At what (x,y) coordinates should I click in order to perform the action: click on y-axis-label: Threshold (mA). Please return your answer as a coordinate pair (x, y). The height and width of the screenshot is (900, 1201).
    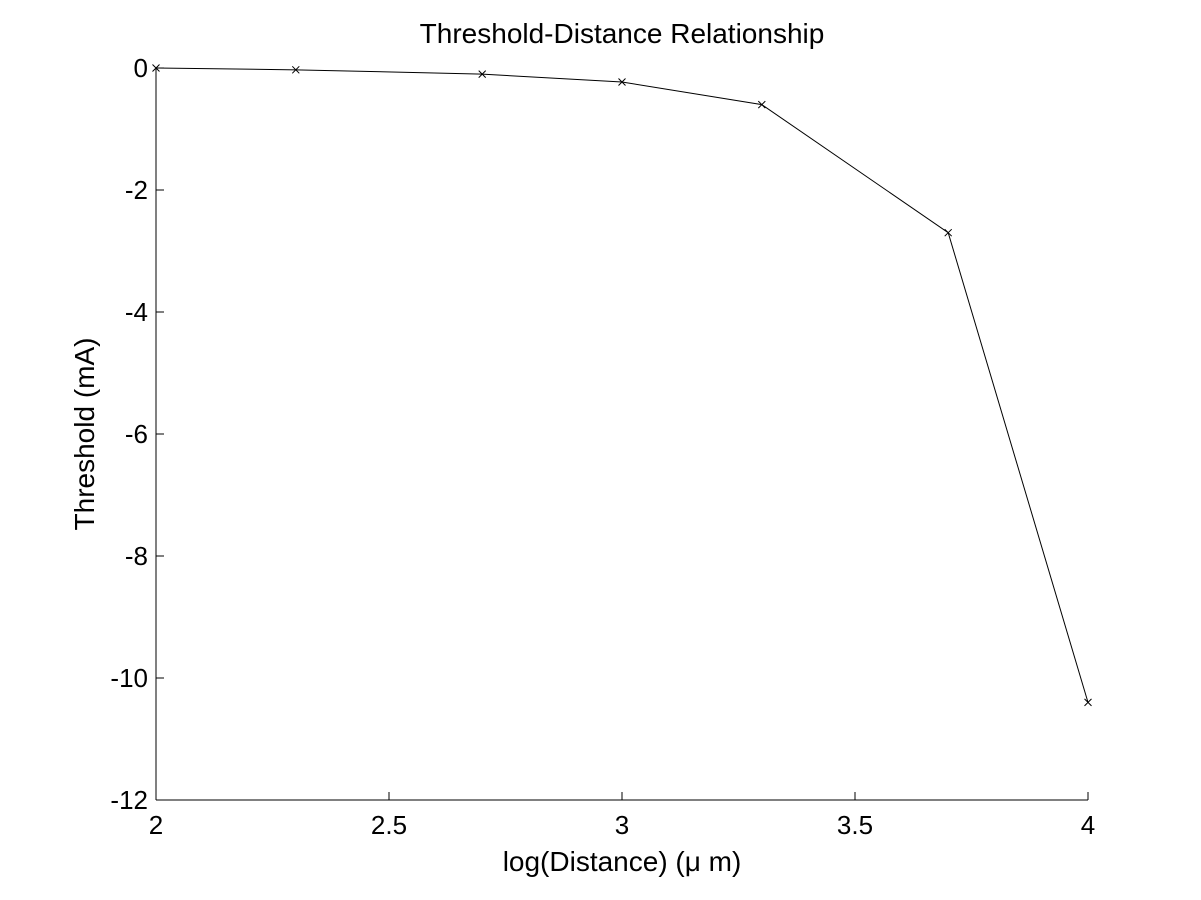
    Looking at the image, I should click on (84, 434).